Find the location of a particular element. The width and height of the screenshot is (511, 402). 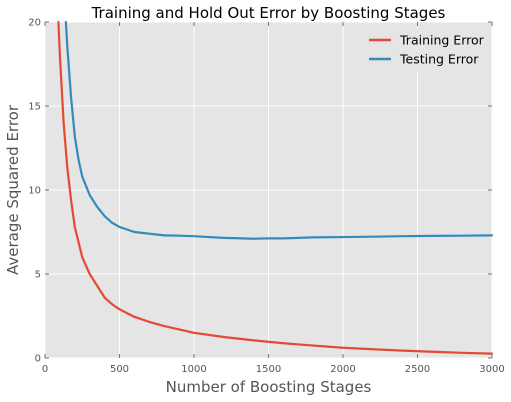

x-axis-label: Number of Boosting Stages is located at coordinates (269, 387).